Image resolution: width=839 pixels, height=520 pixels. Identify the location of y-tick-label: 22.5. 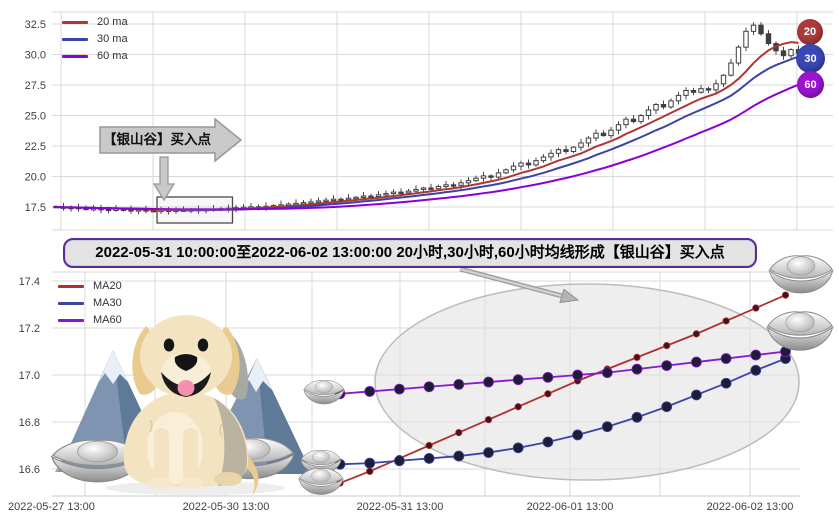
(35, 147).